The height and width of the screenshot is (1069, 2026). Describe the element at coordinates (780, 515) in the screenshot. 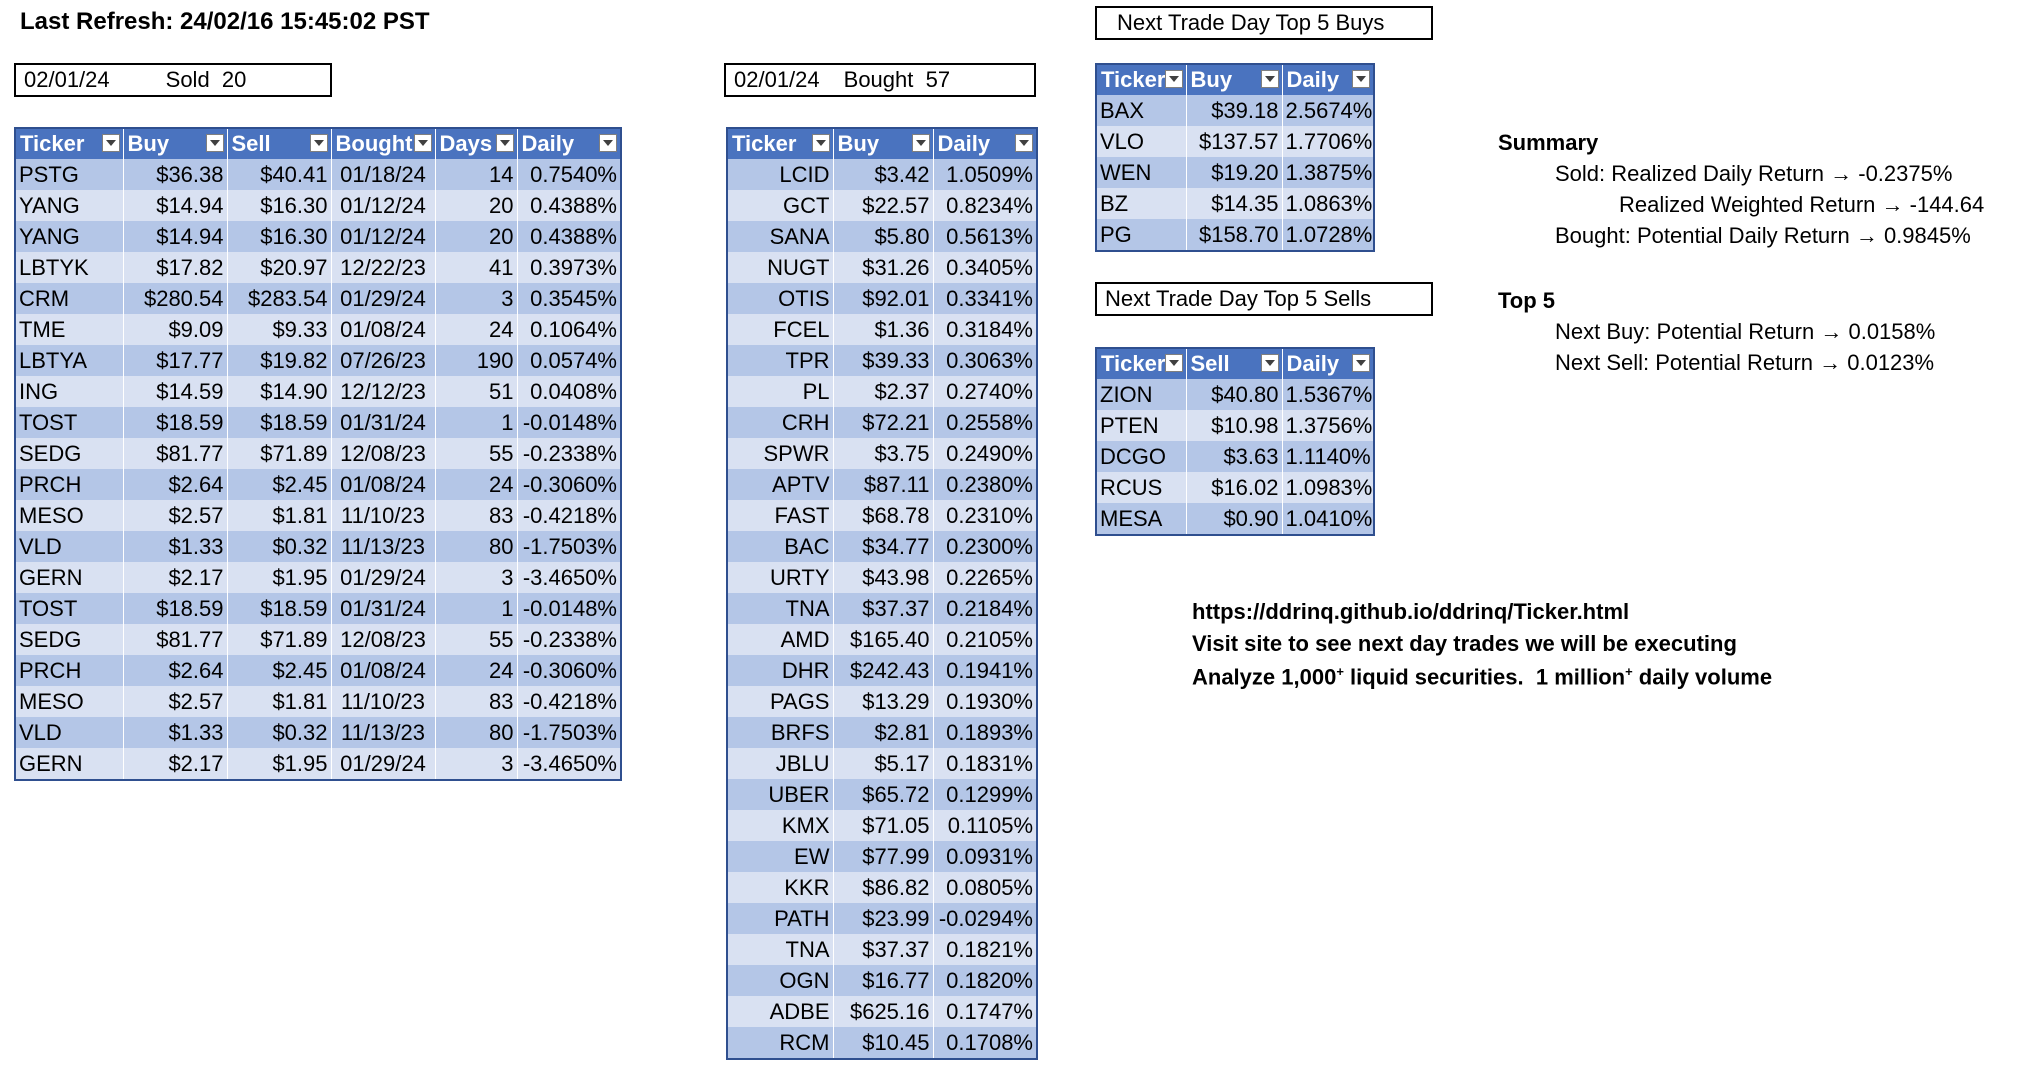

I see `bought-cell-ticker: FAST` at that location.